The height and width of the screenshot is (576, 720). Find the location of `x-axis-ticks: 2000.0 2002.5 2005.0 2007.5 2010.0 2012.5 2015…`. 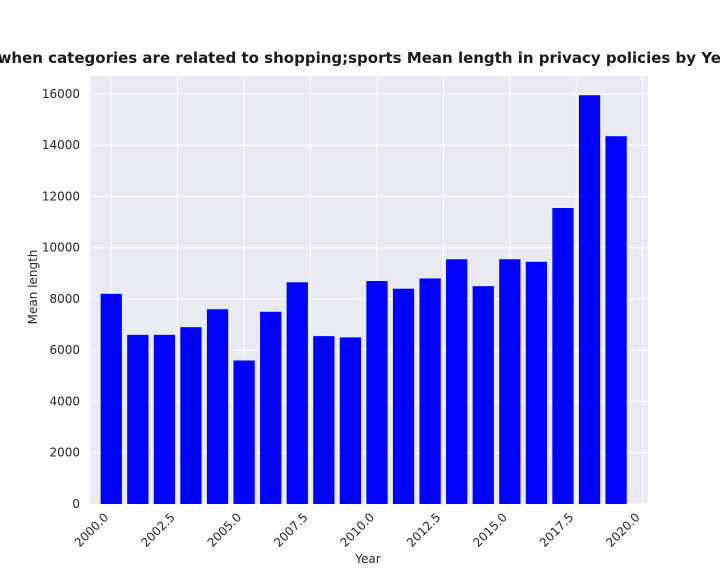

x-axis-ticks: 2000.0 2002.5 2005.0 2007.5 2010.0 2012.5 2015… is located at coordinates (357, 530).